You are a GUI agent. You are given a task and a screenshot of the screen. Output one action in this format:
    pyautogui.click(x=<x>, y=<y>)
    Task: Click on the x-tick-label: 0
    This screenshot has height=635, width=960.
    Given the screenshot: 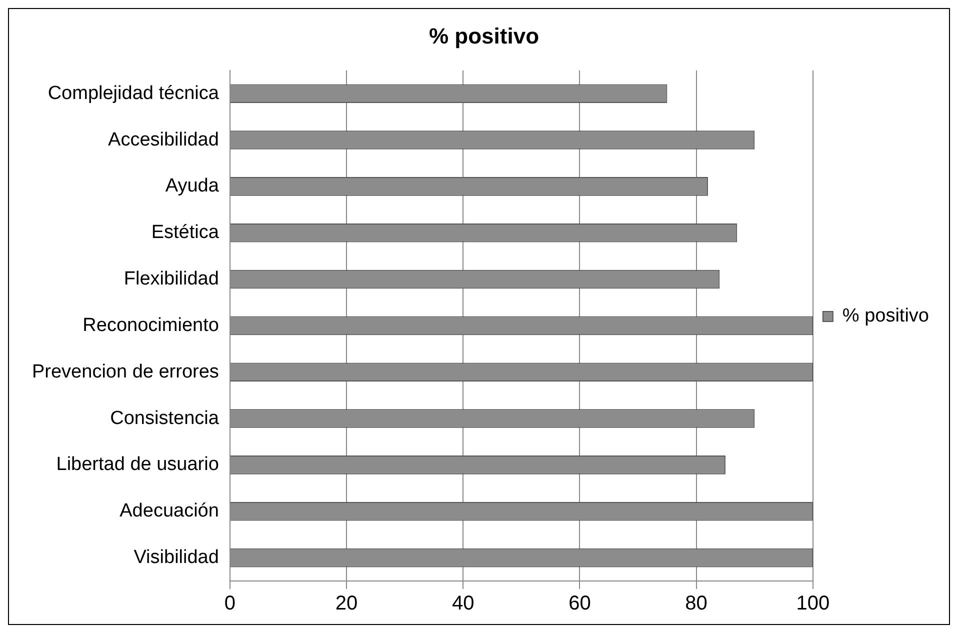 What is the action you would take?
    pyautogui.click(x=230, y=603)
    